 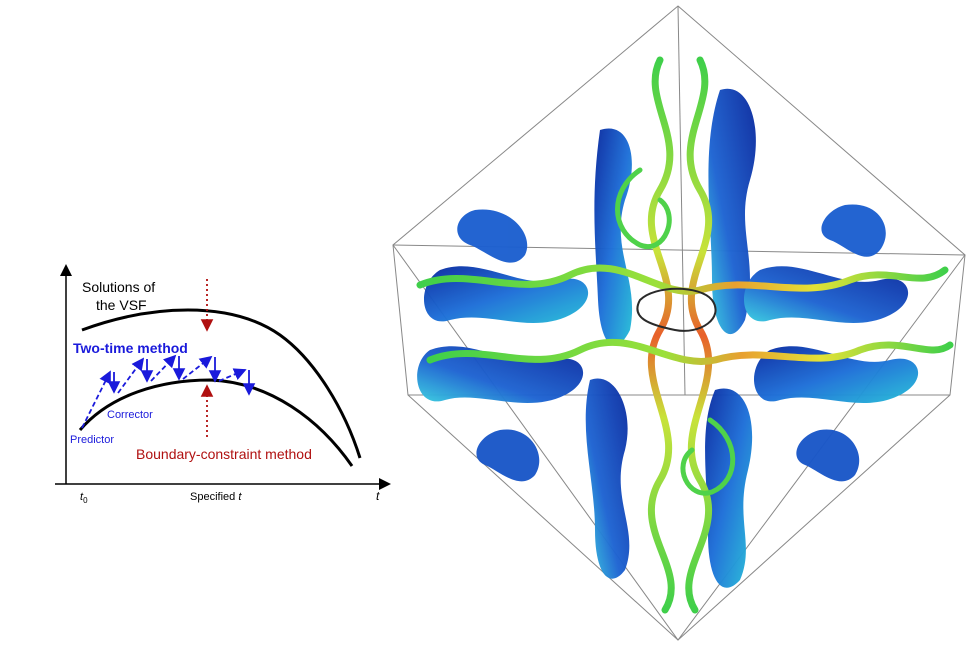 What do you see at coordinates (216, 497) in the screenshot?
I see `specified-t-label: Specified t` at bounding box center [216, 497].